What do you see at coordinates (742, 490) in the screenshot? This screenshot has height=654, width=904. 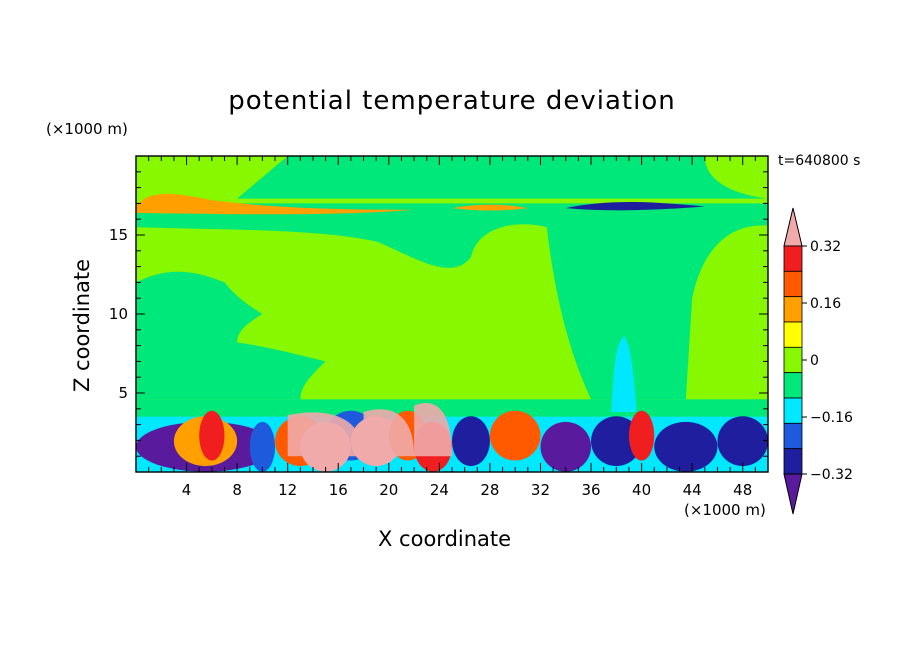 I see `x-tick-label: 48` at bounding box center [742, 490].